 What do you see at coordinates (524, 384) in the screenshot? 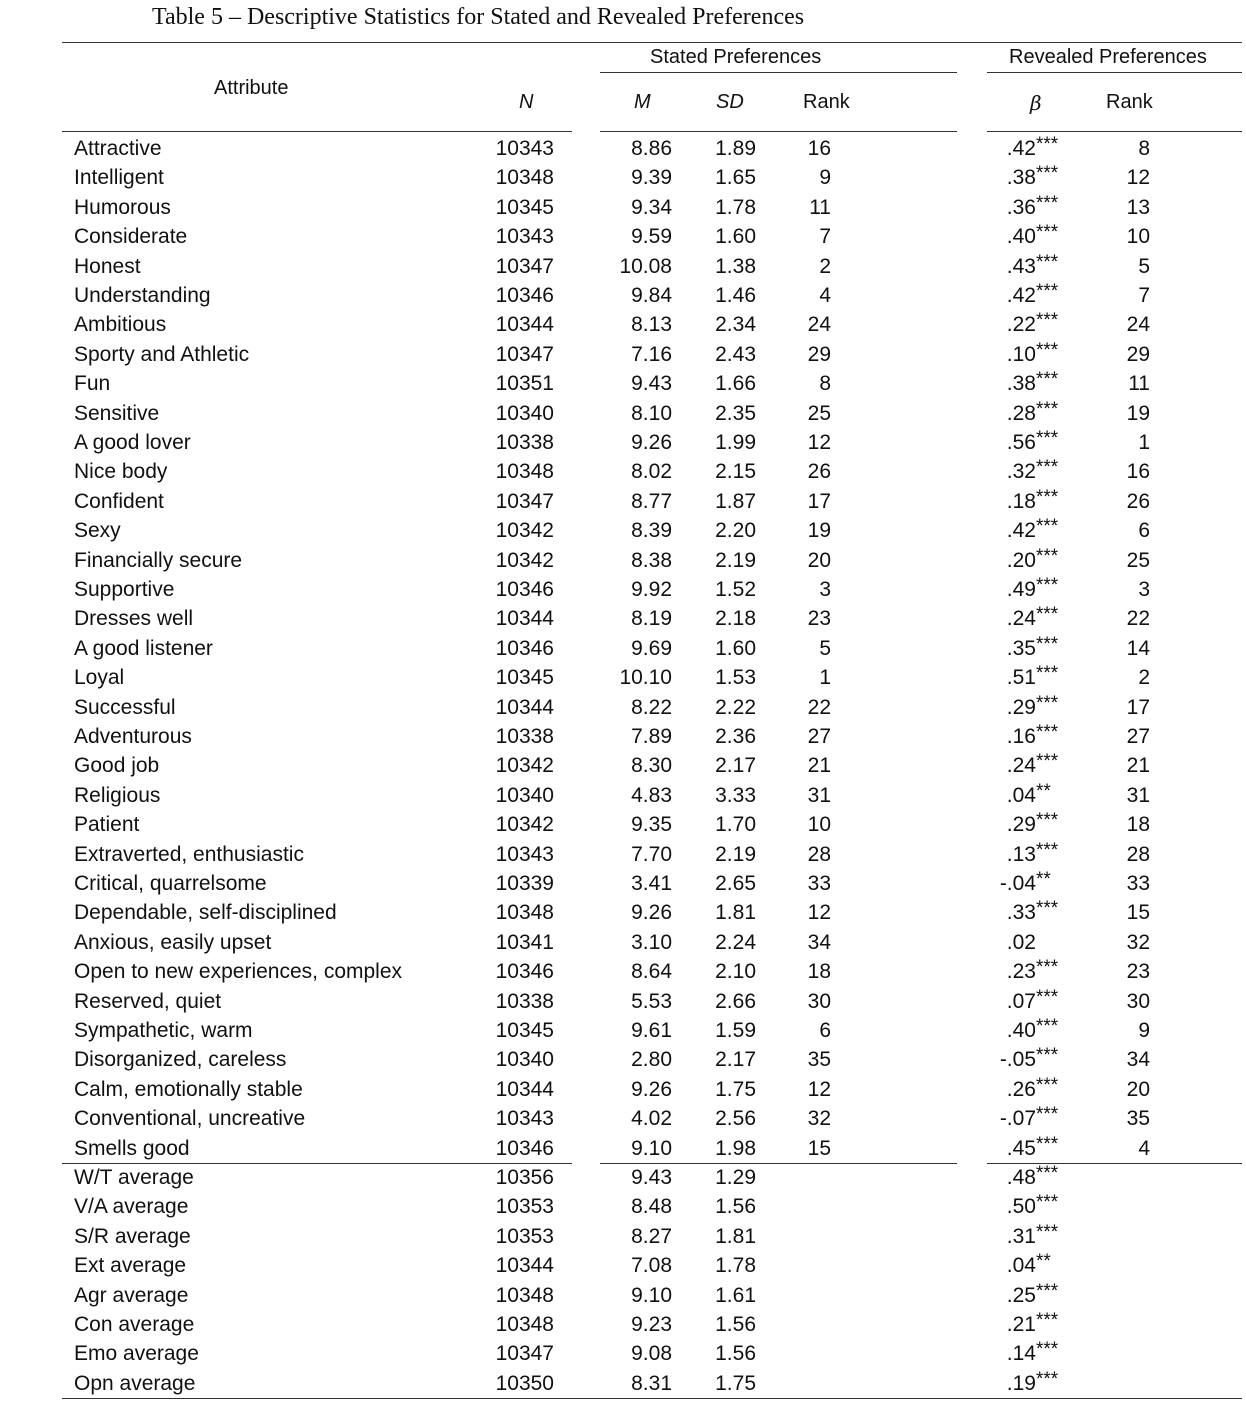
I see `n-cell: 10351` at bounding box center [524, 384].